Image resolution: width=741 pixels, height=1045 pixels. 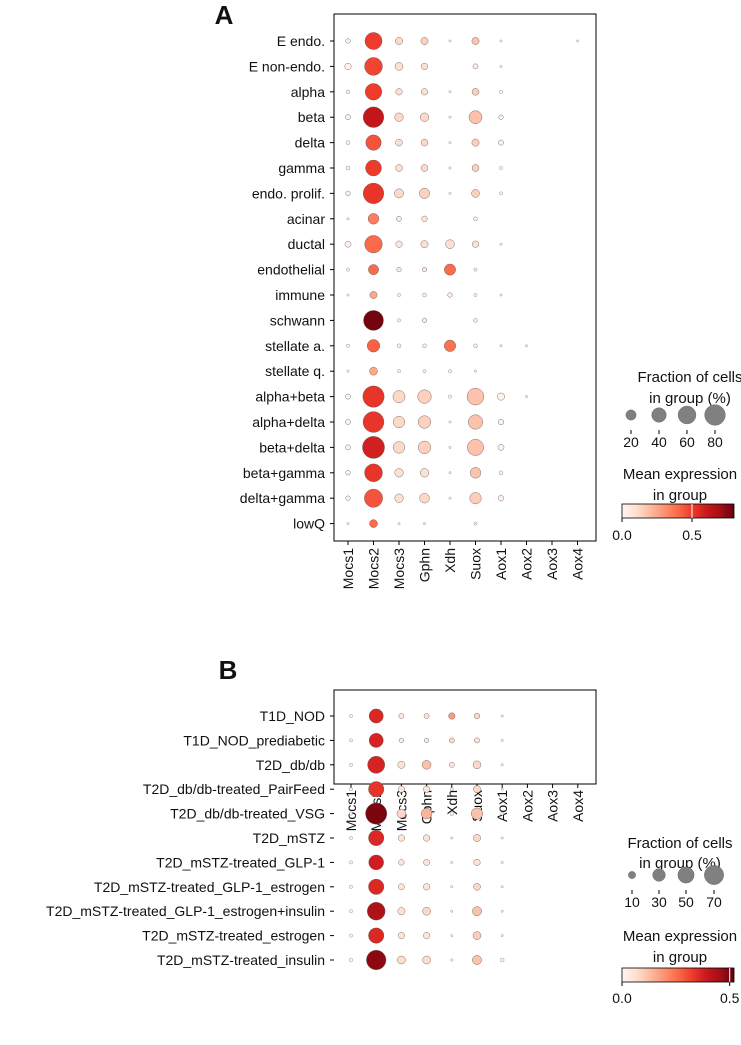 I want to click on row-label-t2d-db-db-treated-pairfeed: T2D_db/db-treated_PairFeed, so click(x=234, y=789).